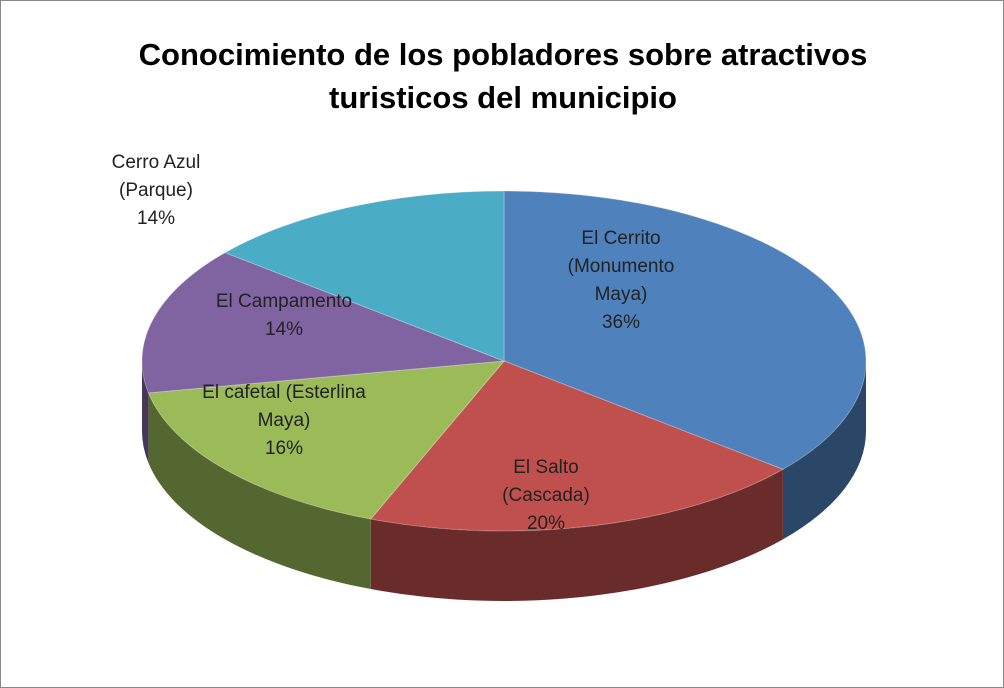 The width and height of the screenshot is (1004, 688). What do you see at coordinates (546, 523) in the screenshot?
I see `value-label: 20%` at bounding box center [546, 523].